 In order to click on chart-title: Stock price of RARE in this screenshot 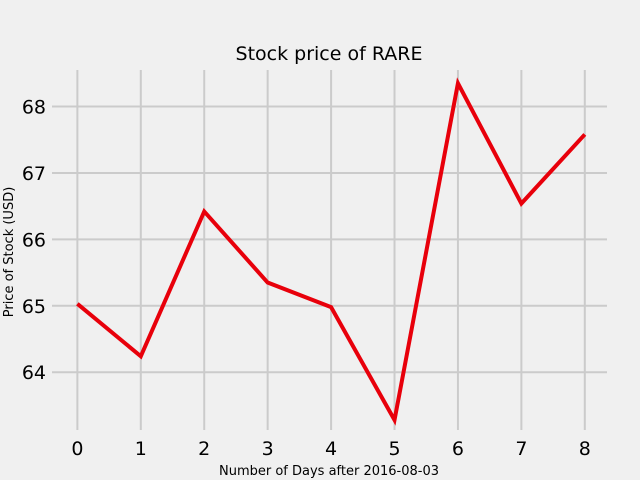, I will do `click(329, 54)`.